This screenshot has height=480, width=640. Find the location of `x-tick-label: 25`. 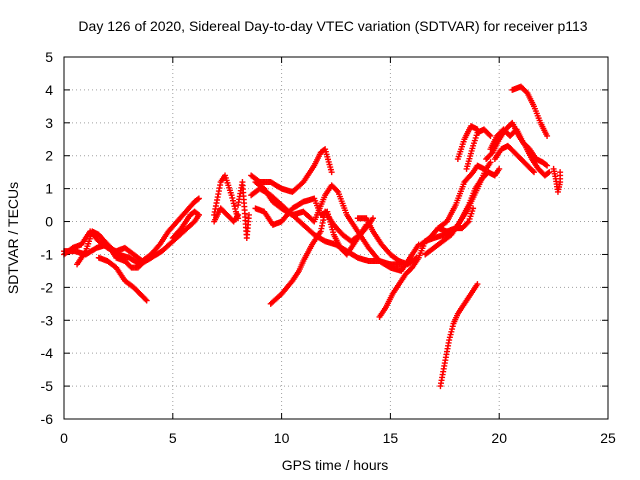

x-tick-label: 25 is located at coordinates (608, 438).